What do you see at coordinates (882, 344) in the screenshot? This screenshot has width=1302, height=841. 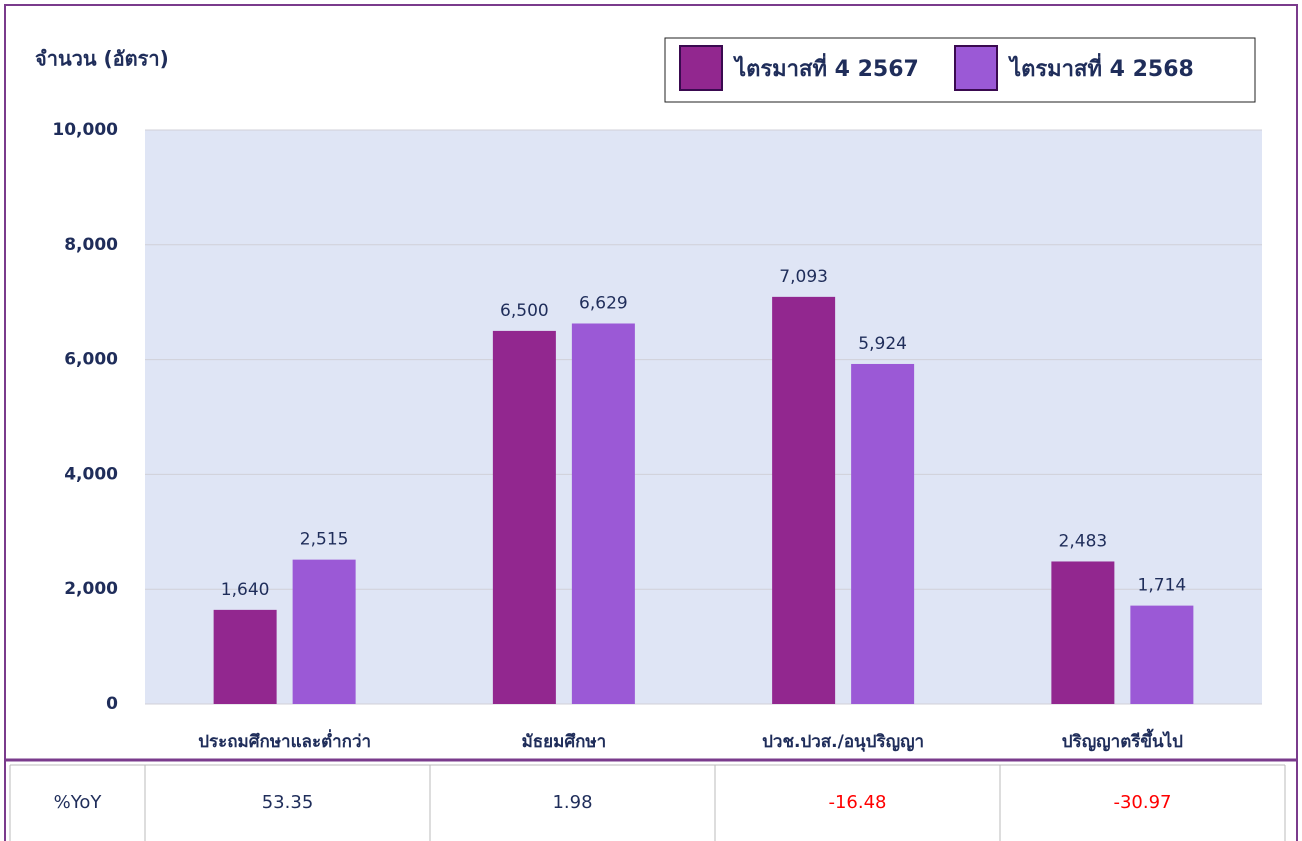 I see `data-label: 5,924` at bounding box center [882, 344].